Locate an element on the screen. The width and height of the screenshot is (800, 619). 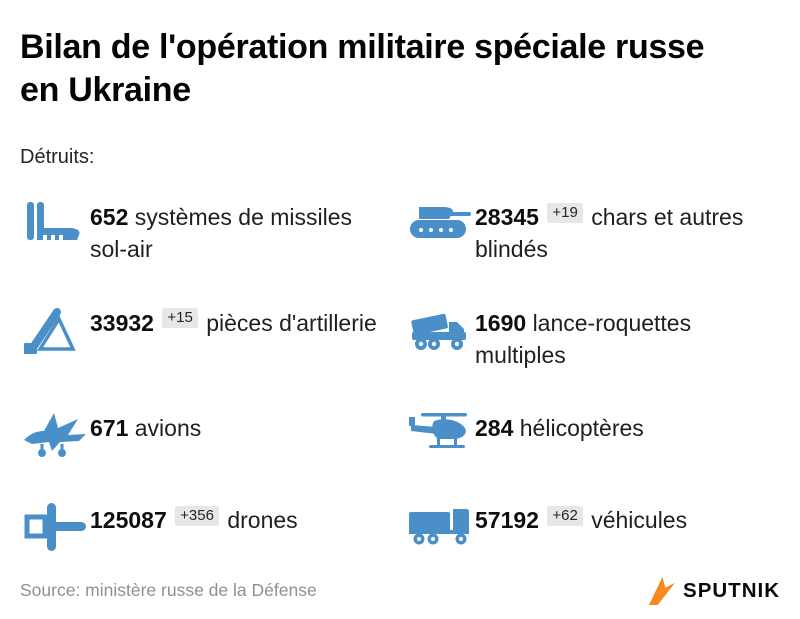
stat-item-planes: 671 avions is located at coordinates (207, 435).